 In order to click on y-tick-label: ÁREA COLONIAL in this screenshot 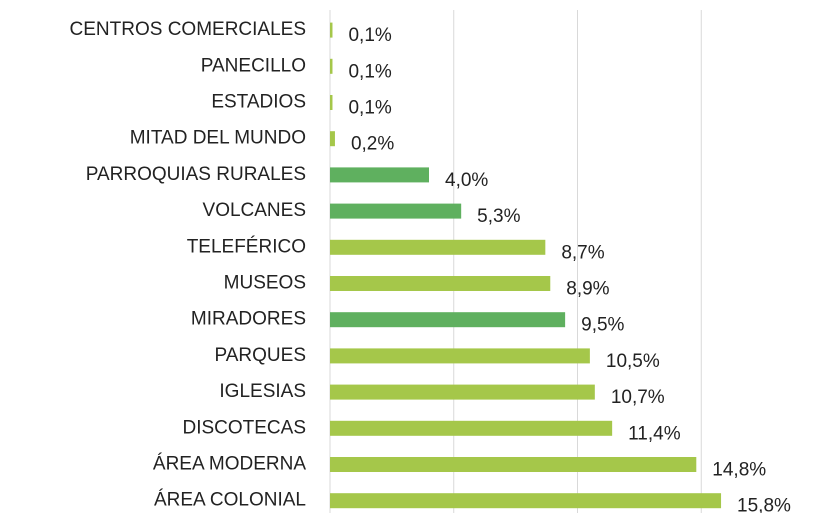, I will do `click(230, 500)`.